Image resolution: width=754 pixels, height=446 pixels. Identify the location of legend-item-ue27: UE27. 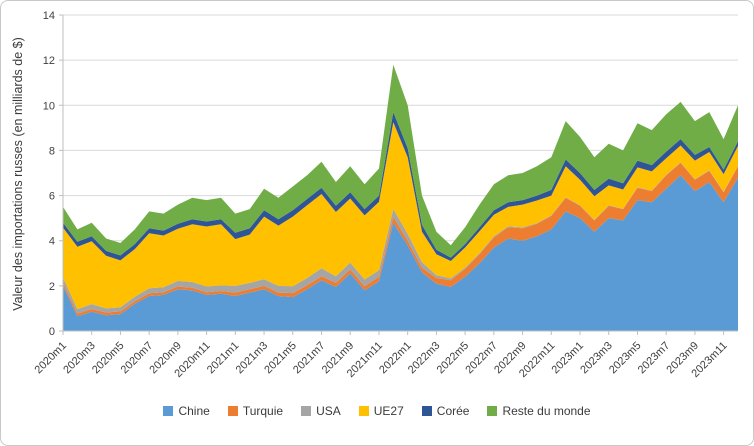
(381, 411).